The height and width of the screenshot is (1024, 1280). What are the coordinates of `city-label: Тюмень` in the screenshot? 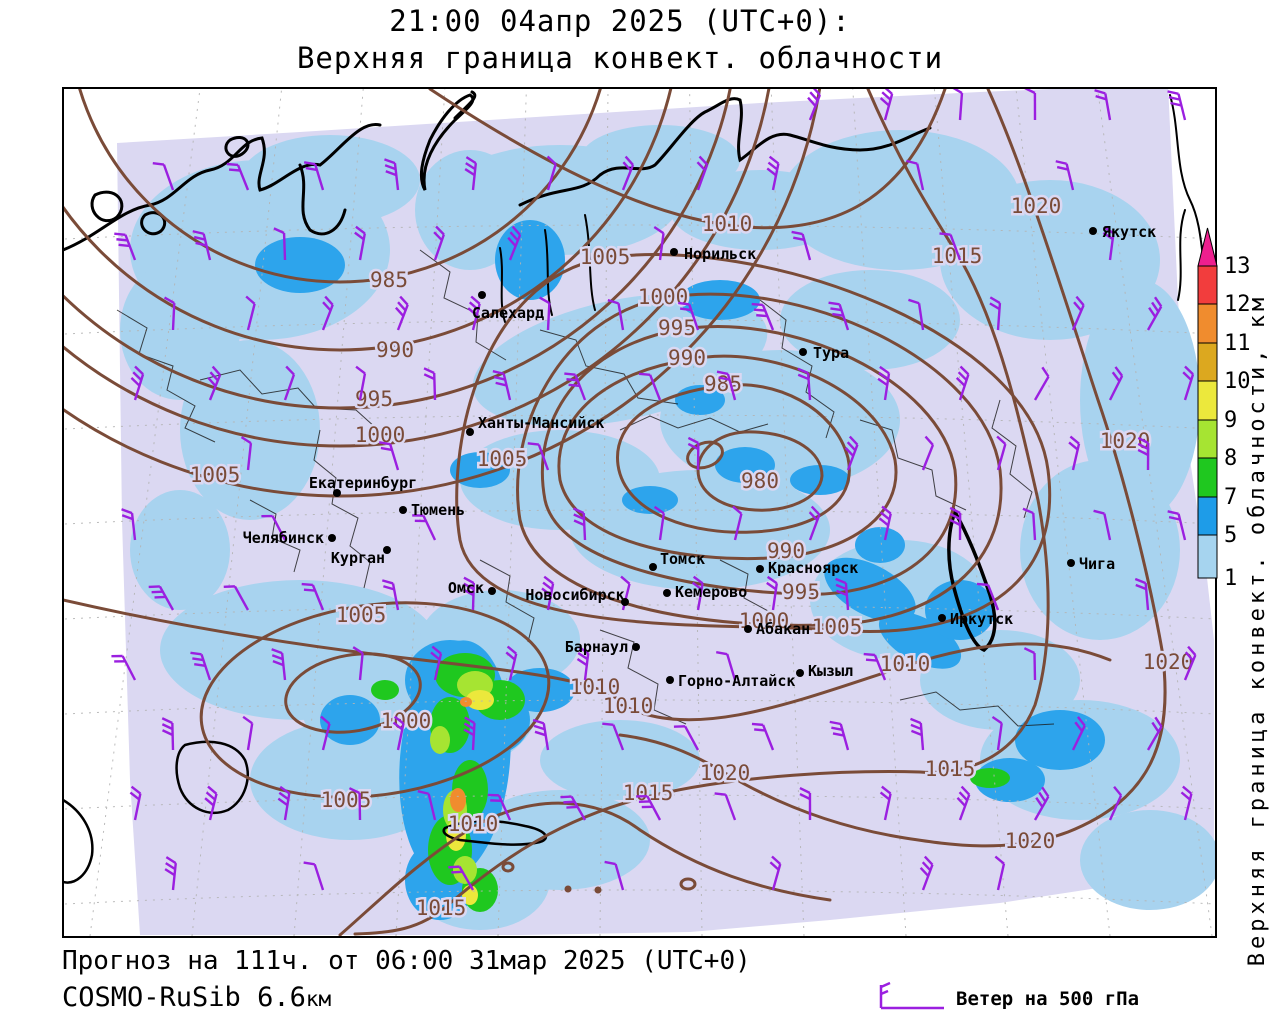 It's located at (438, 510).